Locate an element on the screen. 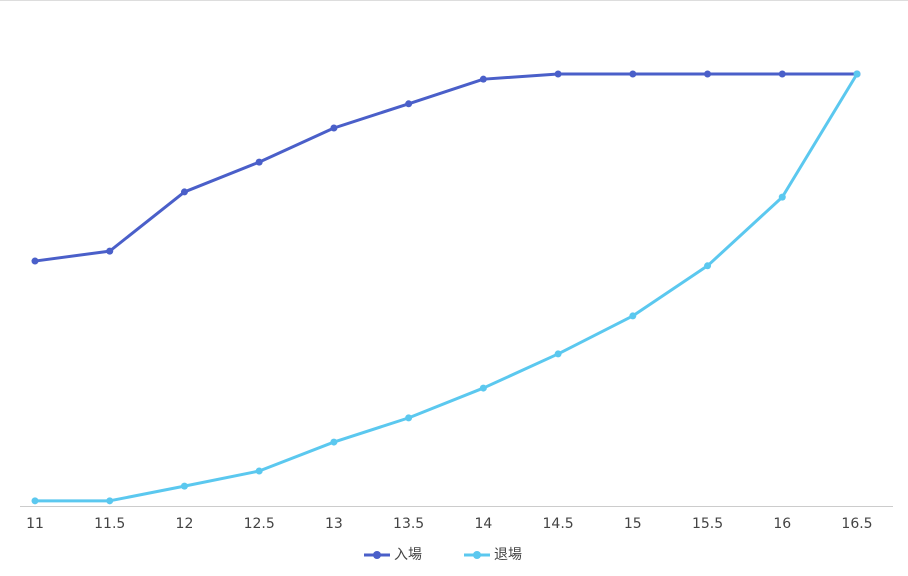 The height and width of the screenshot is (576, 908). x-tick-label: 12 is located at coordinates (185, 524).